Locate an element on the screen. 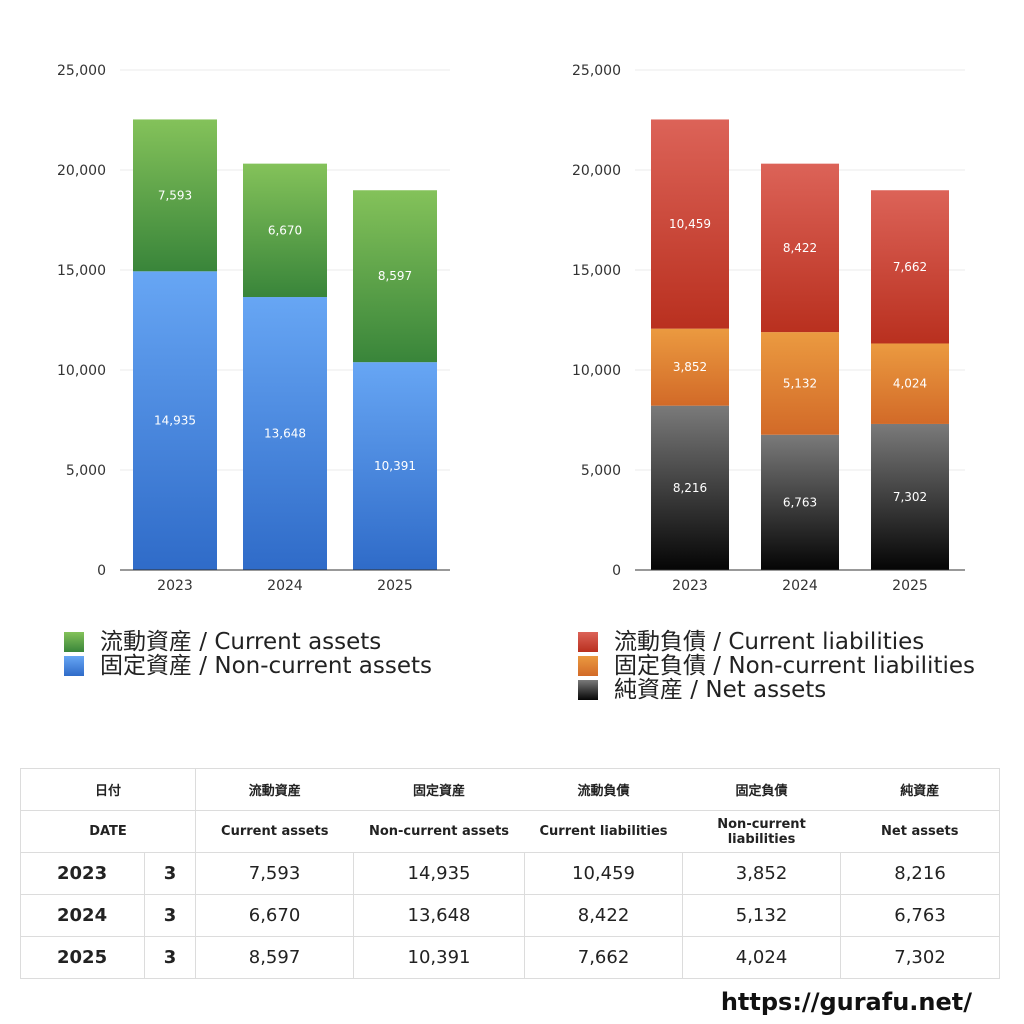  row-year: 2024 is located at coordinates (82, 915).